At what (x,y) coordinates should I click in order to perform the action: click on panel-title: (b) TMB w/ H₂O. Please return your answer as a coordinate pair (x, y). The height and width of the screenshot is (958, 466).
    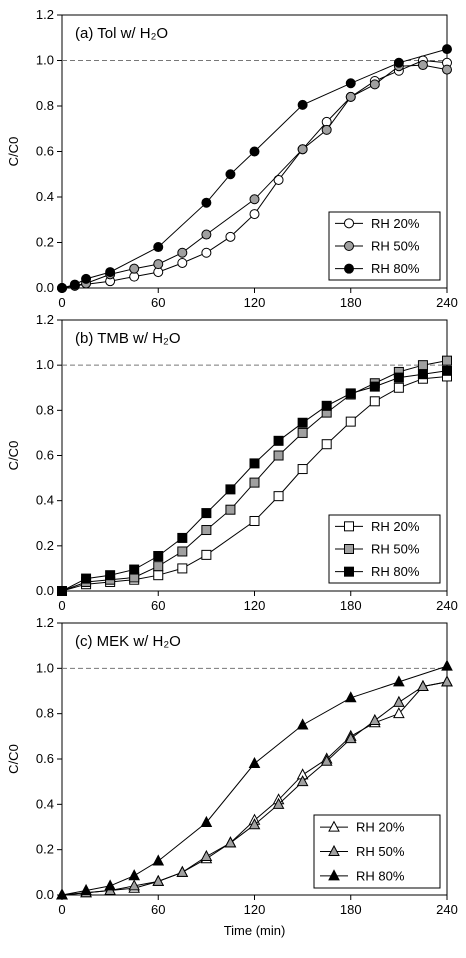
    Looking at the image, I should click on (128, 338).